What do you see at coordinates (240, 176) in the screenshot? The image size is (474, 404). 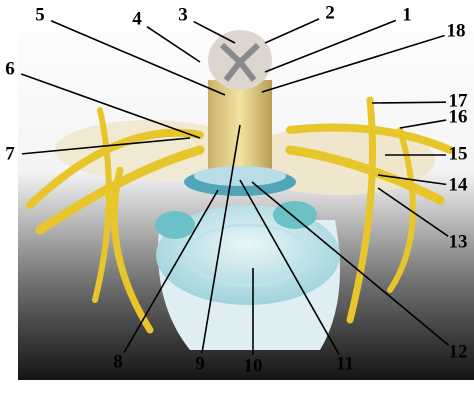 I see `dura-ring-inner` at bounding box center [240, 176].